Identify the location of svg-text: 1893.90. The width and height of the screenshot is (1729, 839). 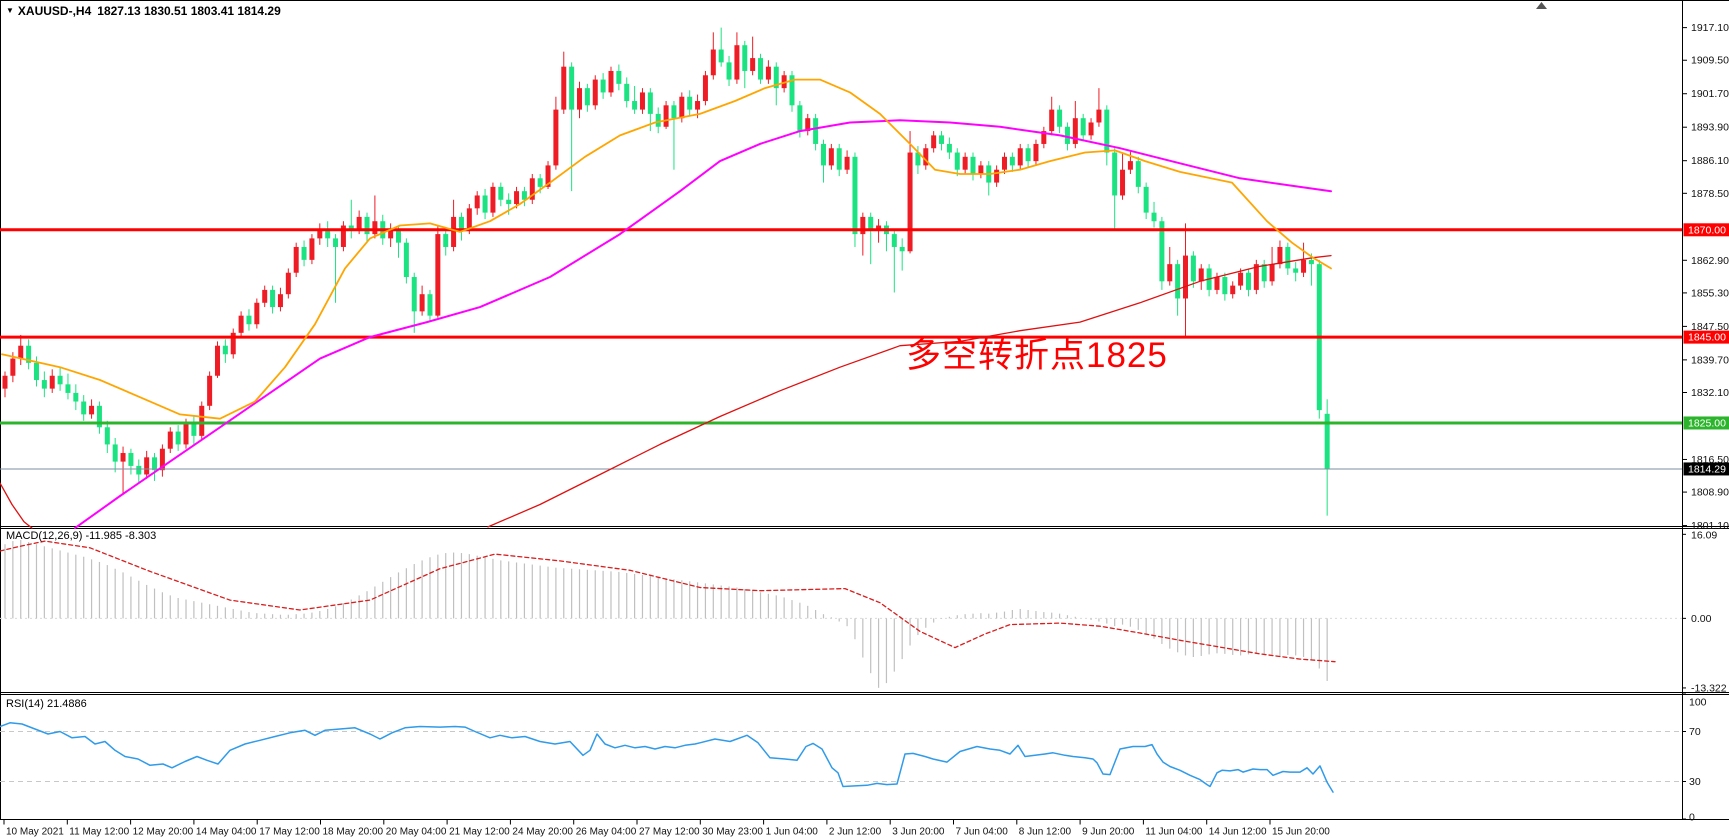
(1710, 128).